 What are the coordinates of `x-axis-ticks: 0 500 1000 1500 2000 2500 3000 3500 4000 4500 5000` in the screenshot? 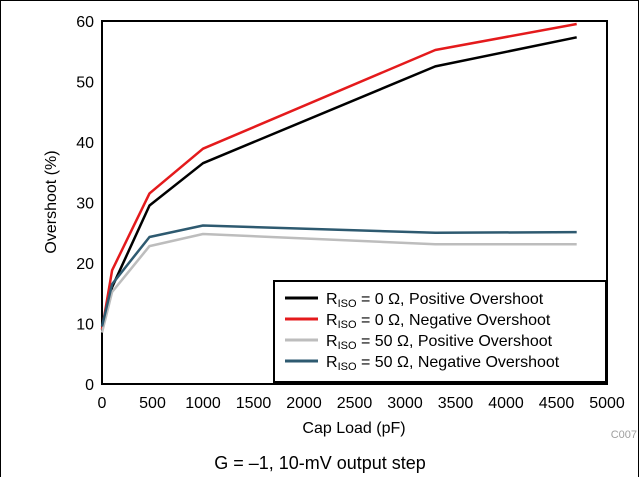 It's located at (361, 403).